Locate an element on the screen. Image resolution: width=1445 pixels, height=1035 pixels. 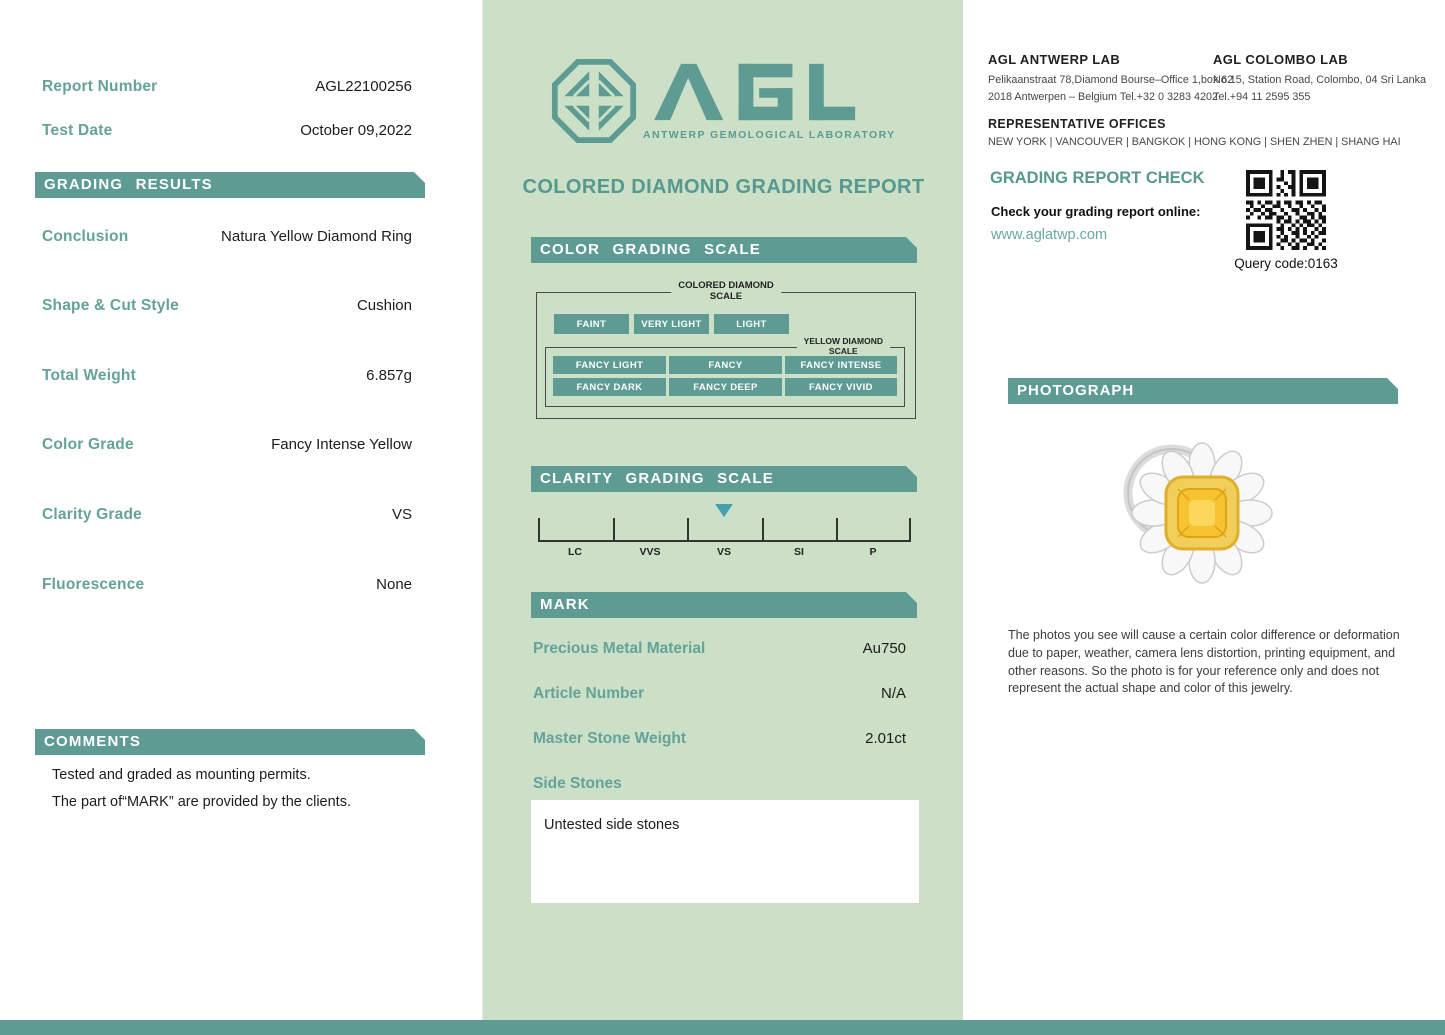
clarity-label-vvs: VVS is located at coordinates (650, 552).